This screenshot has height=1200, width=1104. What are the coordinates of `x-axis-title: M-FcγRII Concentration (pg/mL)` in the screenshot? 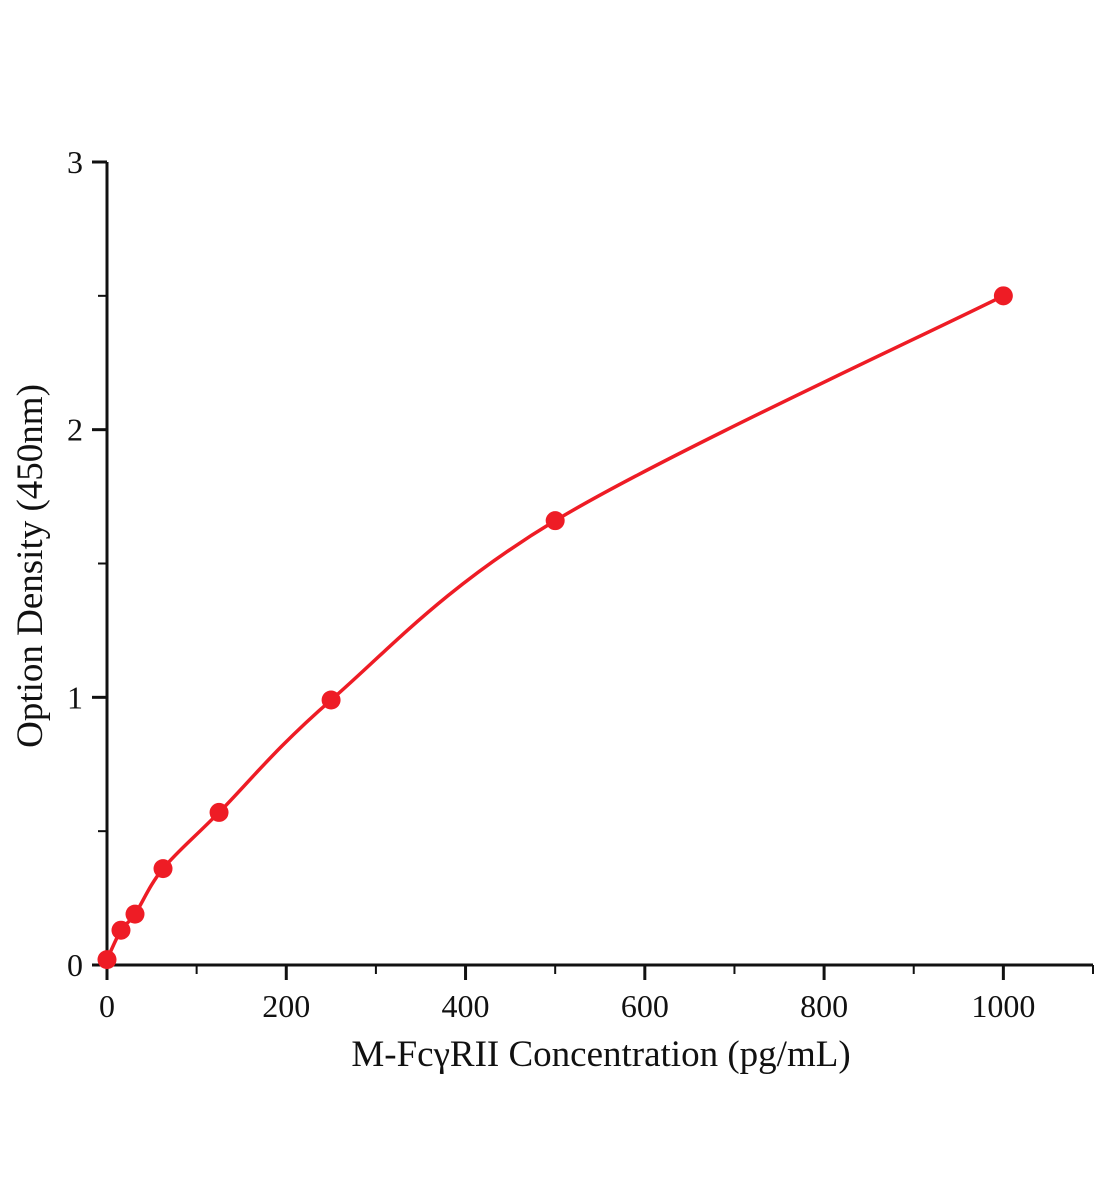 It's located at (600, 1054).